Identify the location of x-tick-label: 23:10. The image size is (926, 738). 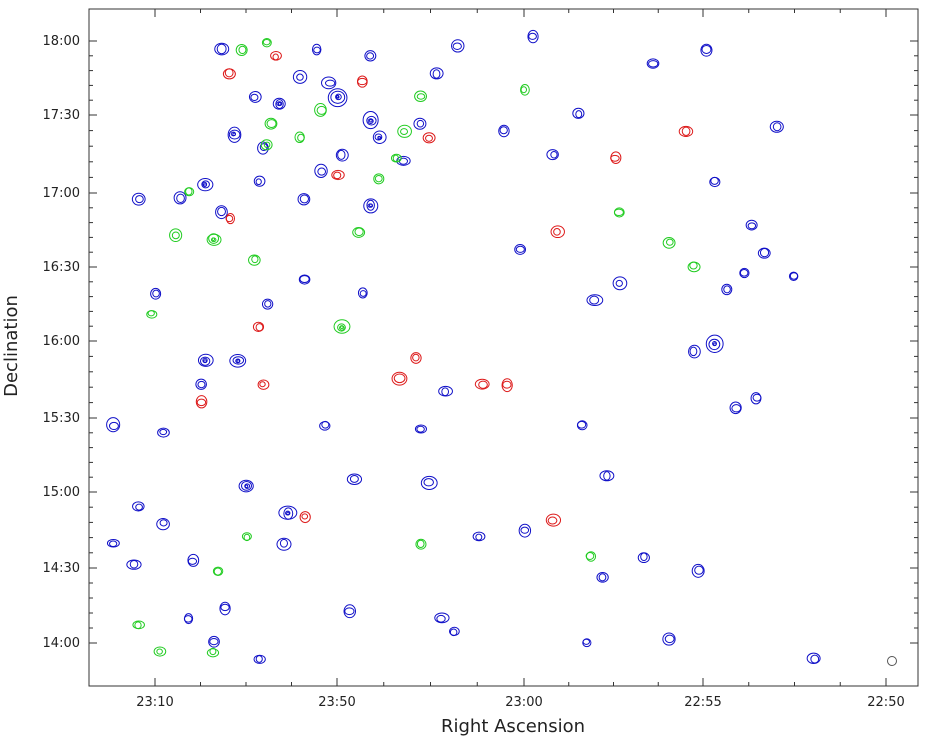
(154, 702).